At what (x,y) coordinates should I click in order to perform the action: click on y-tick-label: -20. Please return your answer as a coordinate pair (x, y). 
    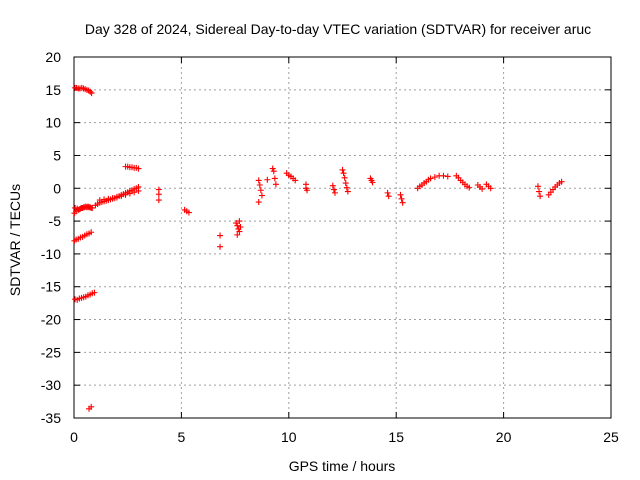
    Looking at the image, I should click on (51, 320).